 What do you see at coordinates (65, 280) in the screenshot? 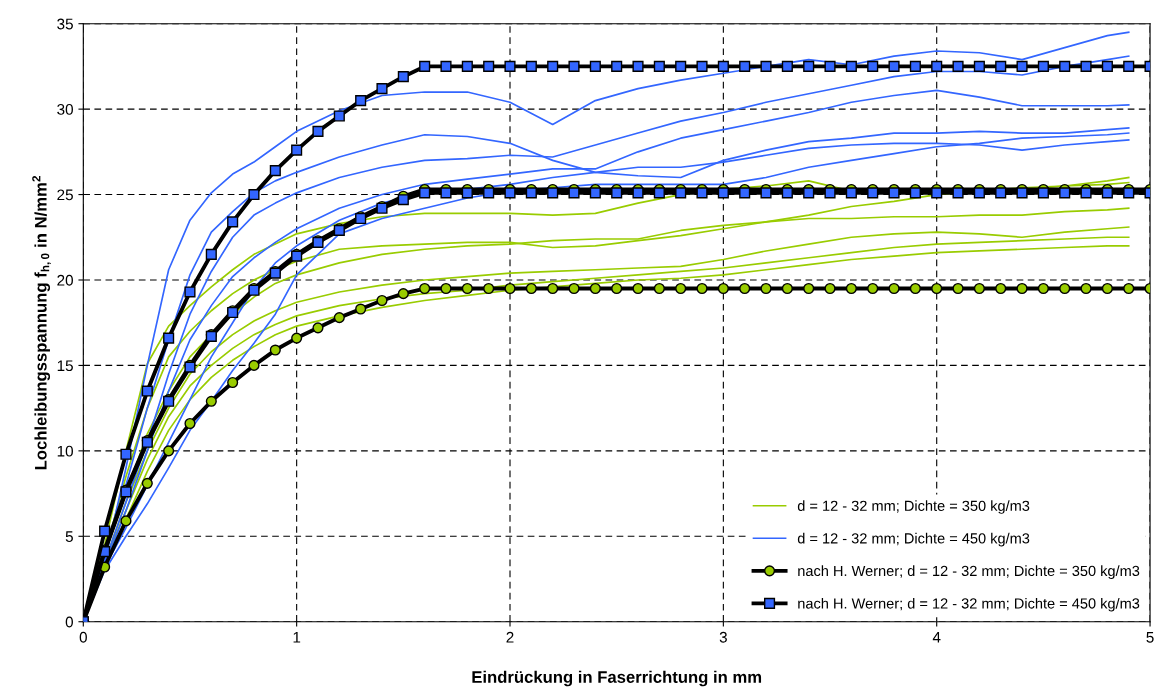
I see `y-tick-label: 20` at bounding box center [65, 280].